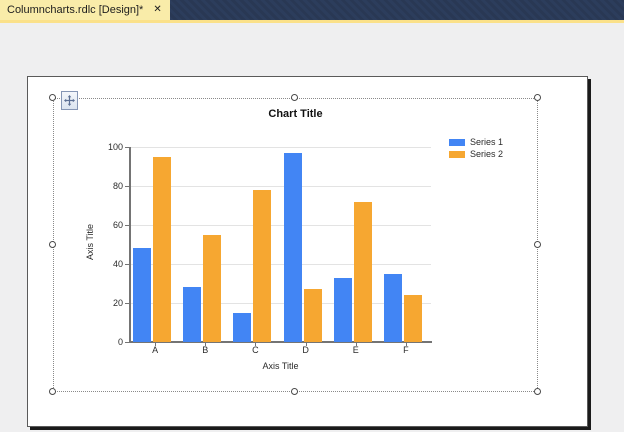 The height and width of the screenshot is (432, 624). I want to click on tab-close-icon: ✕, so click(157, 9).